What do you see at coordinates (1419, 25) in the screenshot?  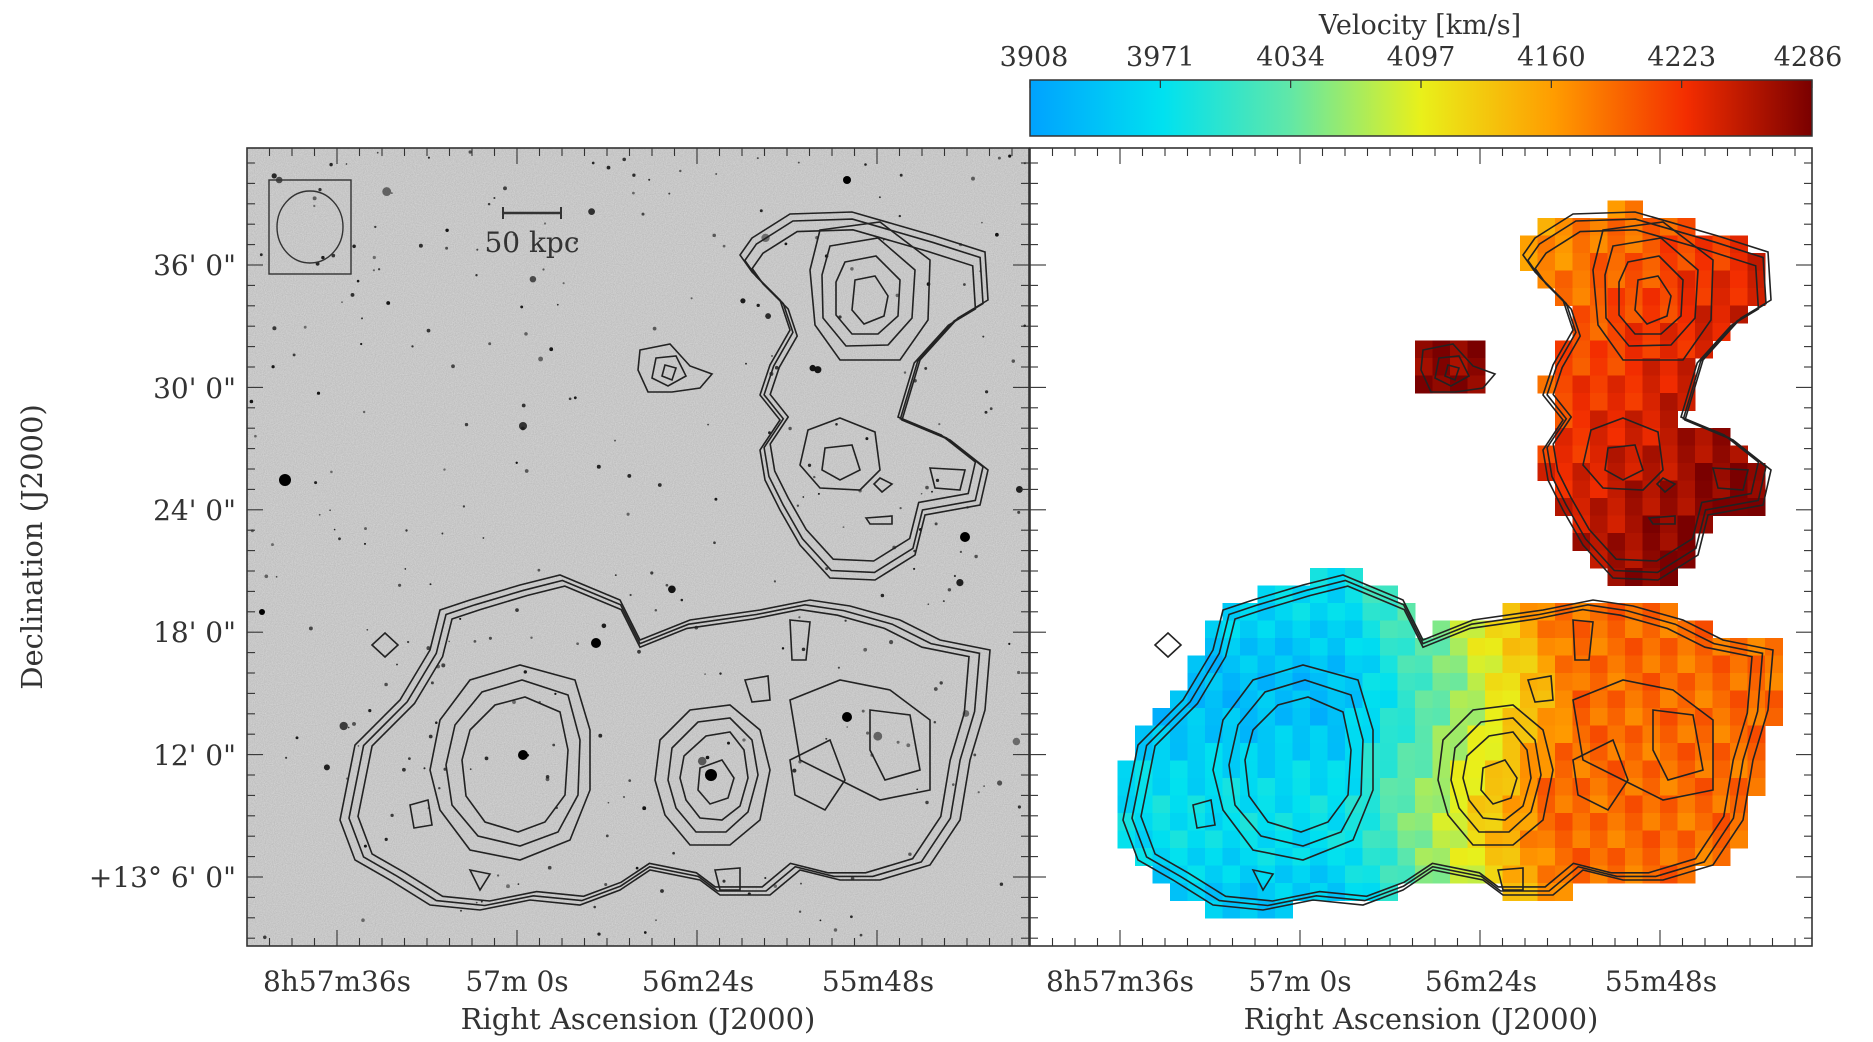 I see `colorbar-title: Velocity [km/s]` at bounding box center [1419, 25].